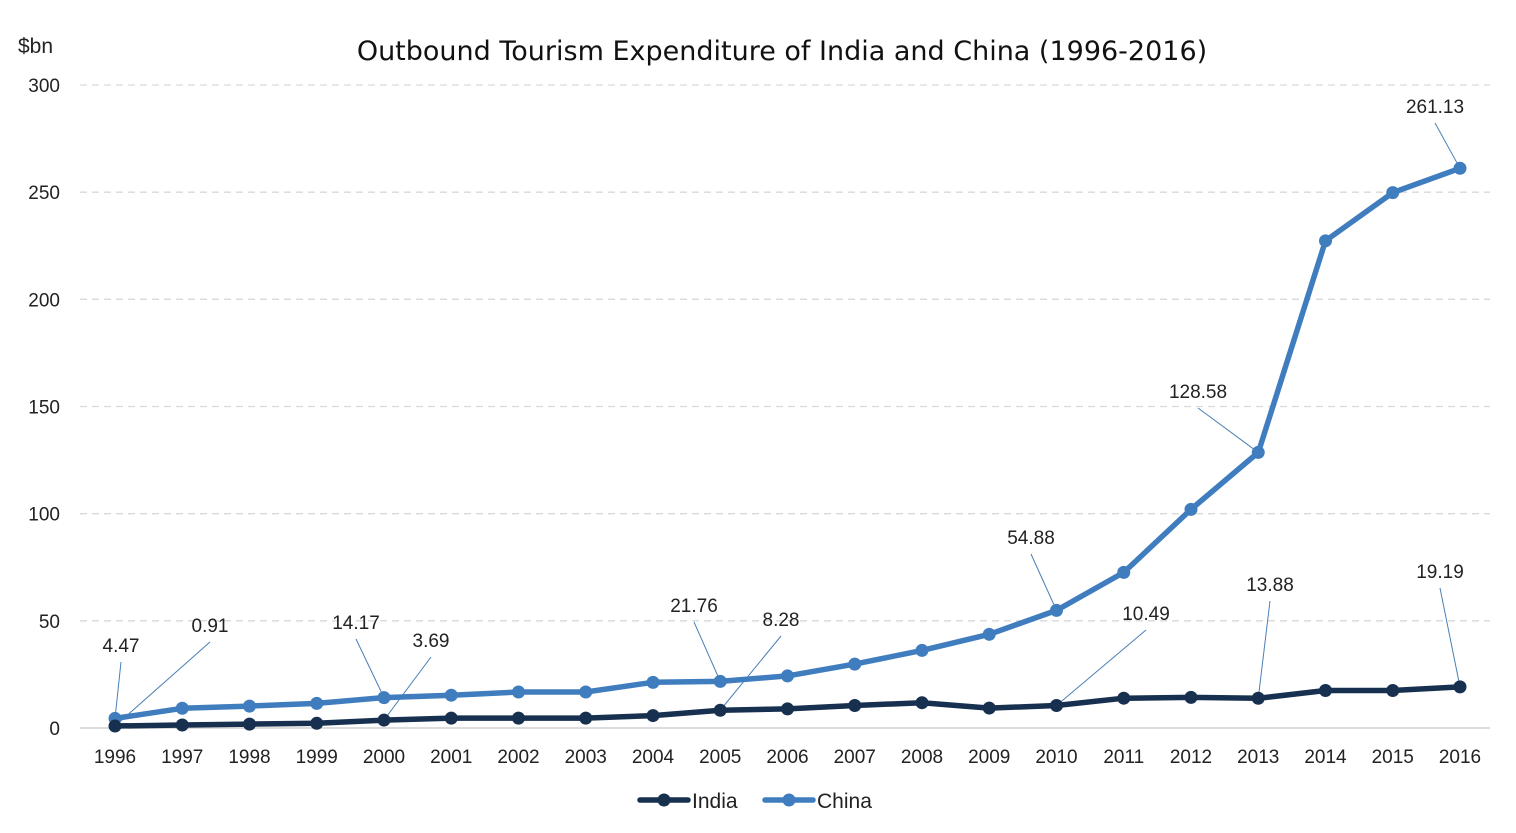 This screenshot has height=833, width=1516. I want to click on x-tick-label: 1996, so click(115, 757).